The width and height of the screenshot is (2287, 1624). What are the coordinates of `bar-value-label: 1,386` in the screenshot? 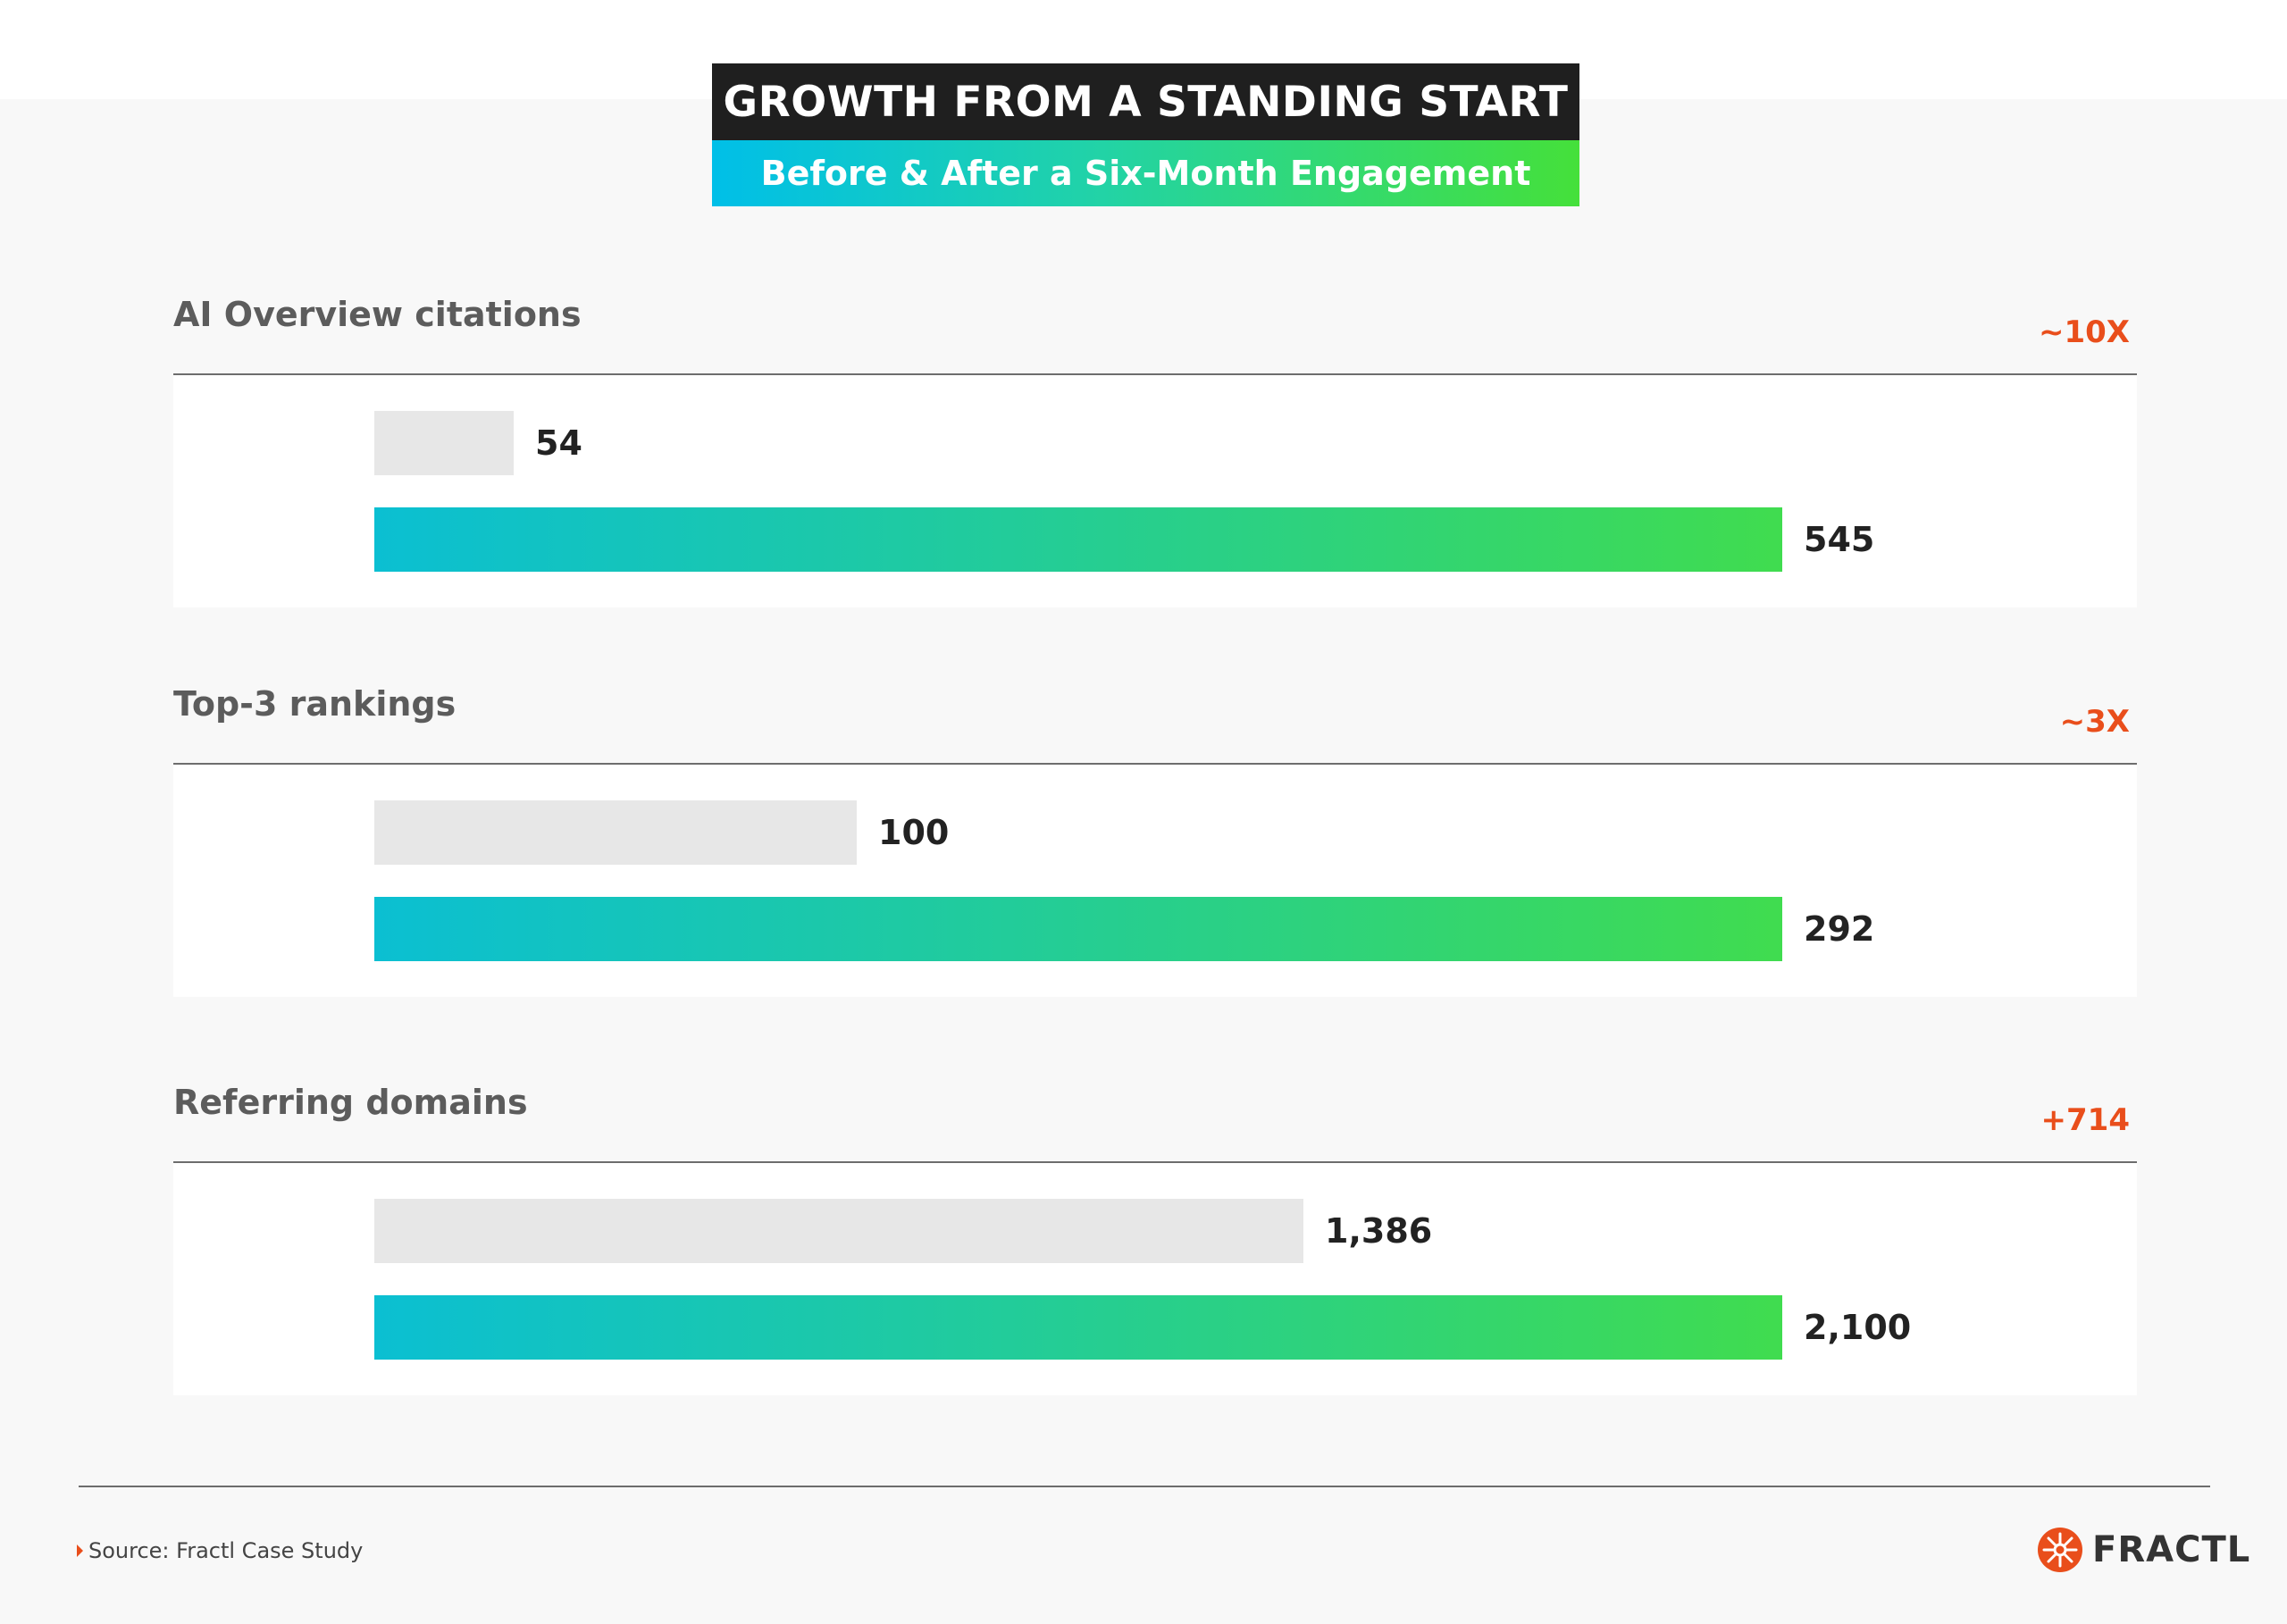 It's located at (1379, 1231).